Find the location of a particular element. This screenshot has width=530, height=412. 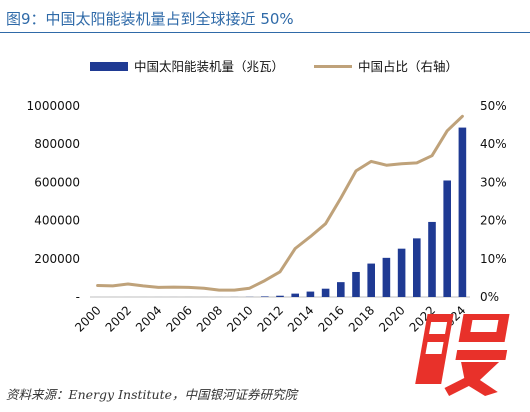

y-left-tick-label: 400000 is located at coordinates (57, 221).